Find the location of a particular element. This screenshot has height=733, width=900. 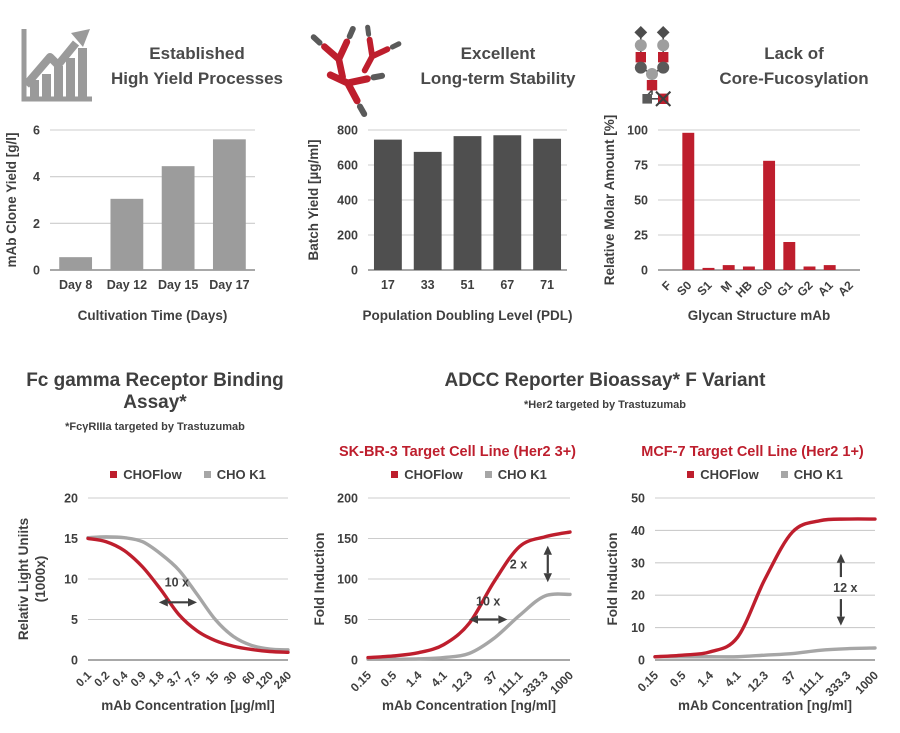

stability-title-line1: Excellent is located at coordinates (498, 53).